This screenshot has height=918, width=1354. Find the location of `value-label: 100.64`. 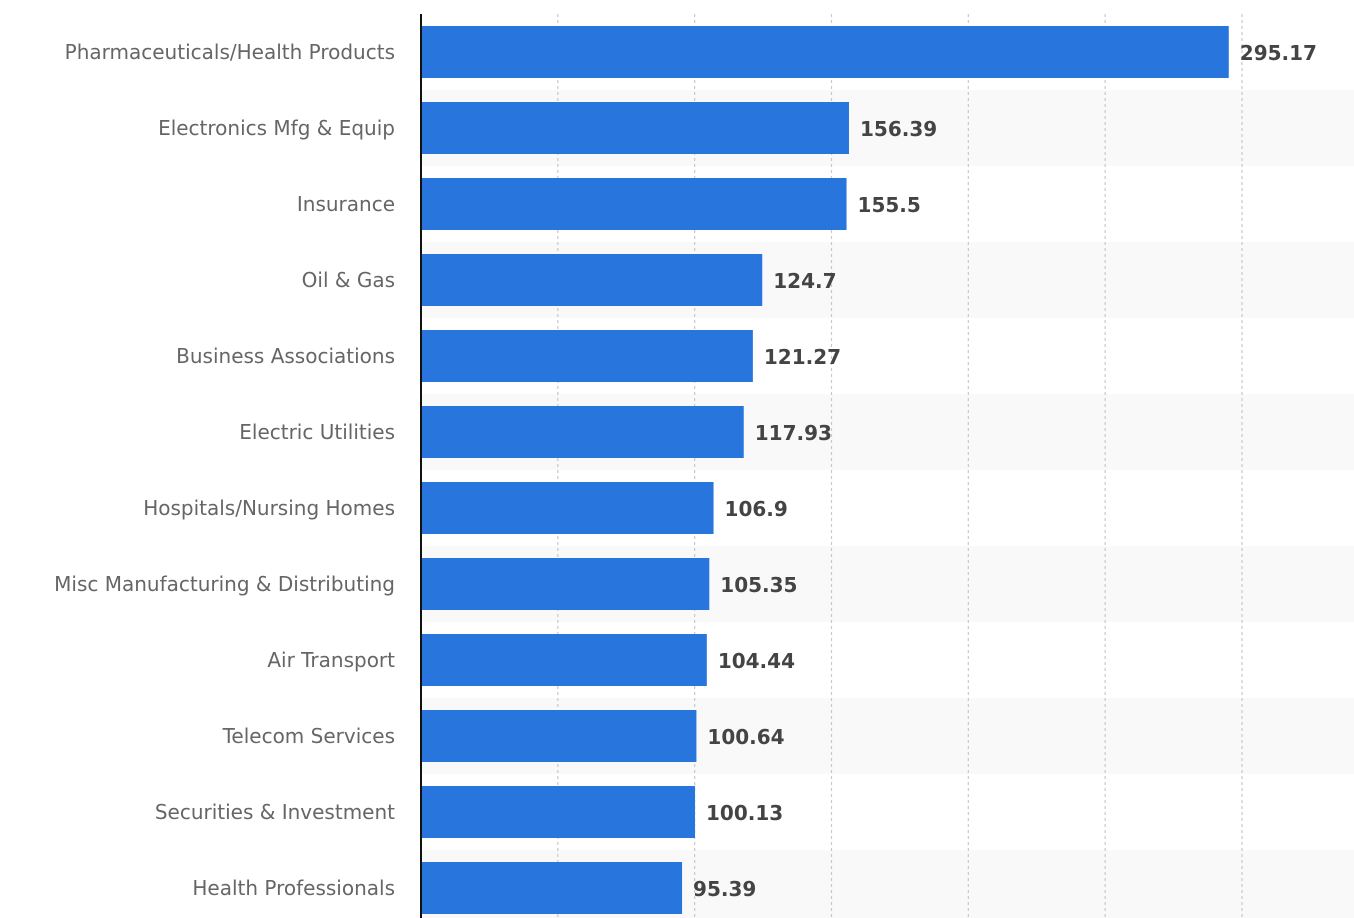

value-label: 100.64 is located at coordinates (745, 737).